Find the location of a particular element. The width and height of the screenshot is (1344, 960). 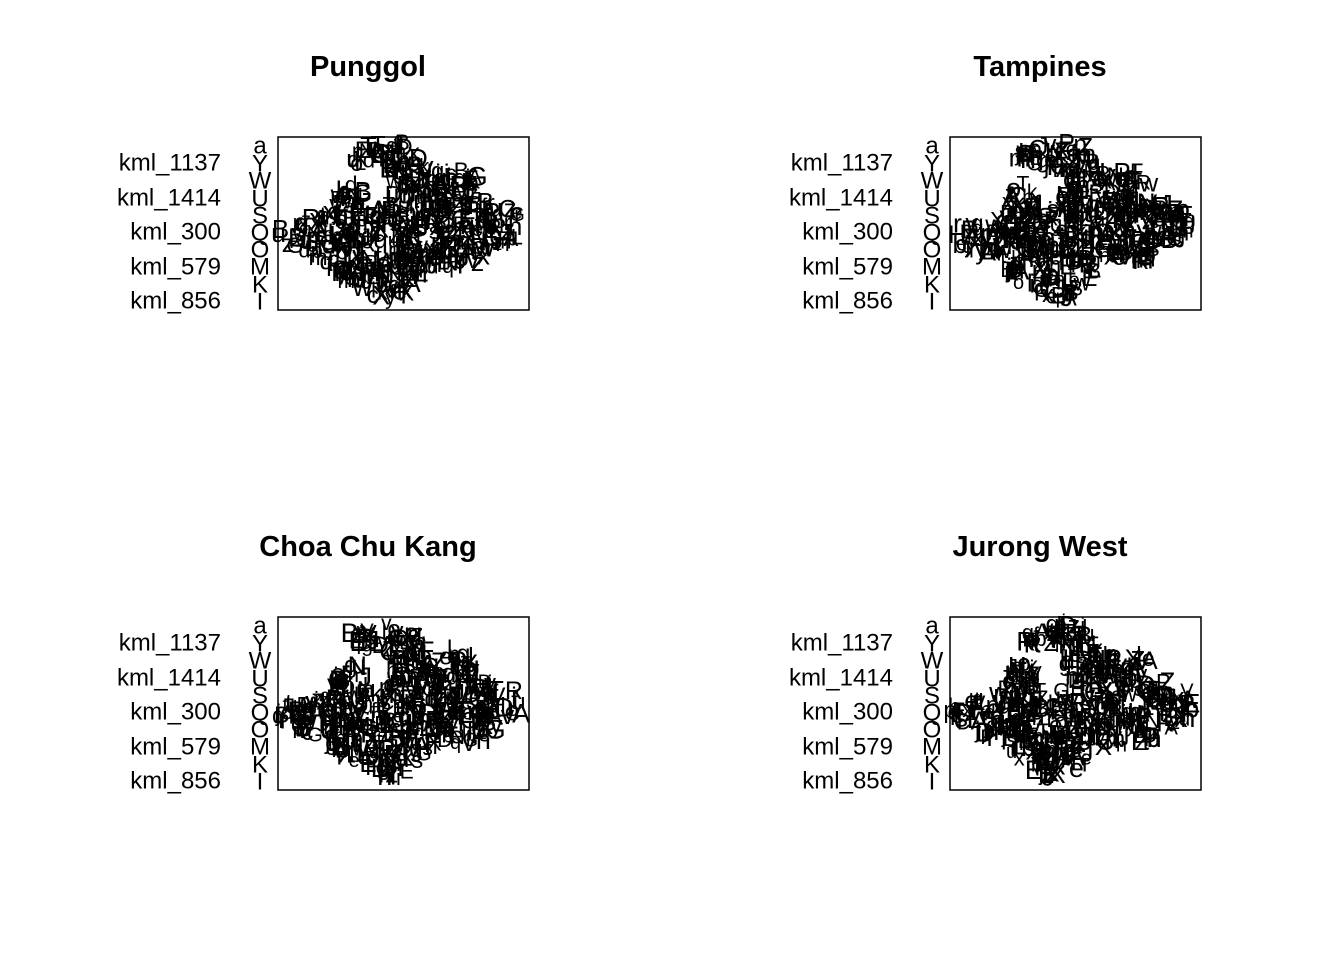

chart-title: Tampines is located at coordinates (1039, 67).